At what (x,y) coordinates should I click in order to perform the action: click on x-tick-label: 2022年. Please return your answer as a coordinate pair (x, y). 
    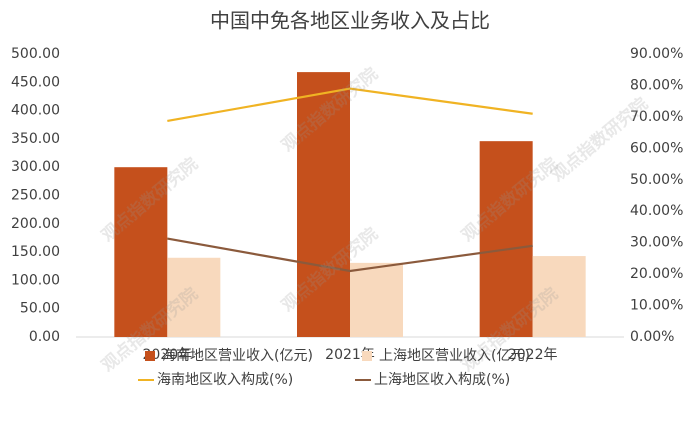
    Looking at the image, I should click on (533, 355).